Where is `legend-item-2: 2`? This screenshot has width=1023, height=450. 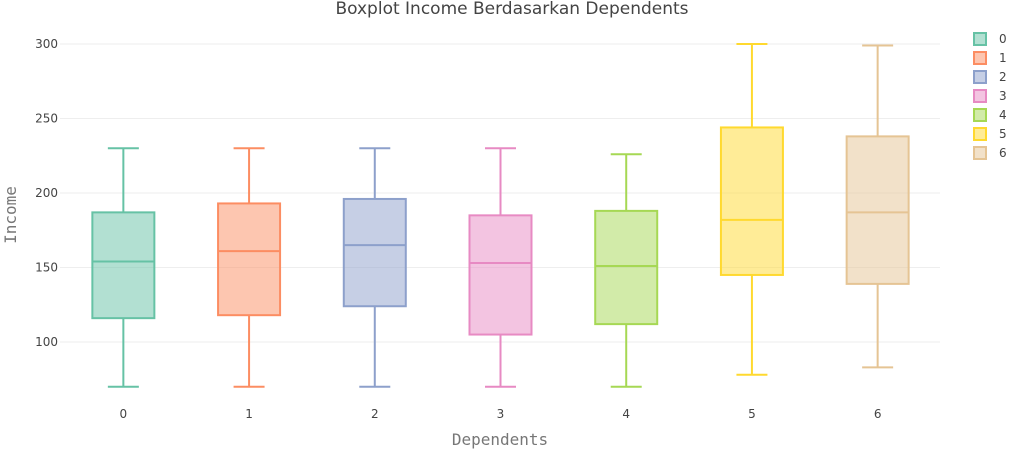 legend-item-2: 2 is located at coordinates (990, 77).